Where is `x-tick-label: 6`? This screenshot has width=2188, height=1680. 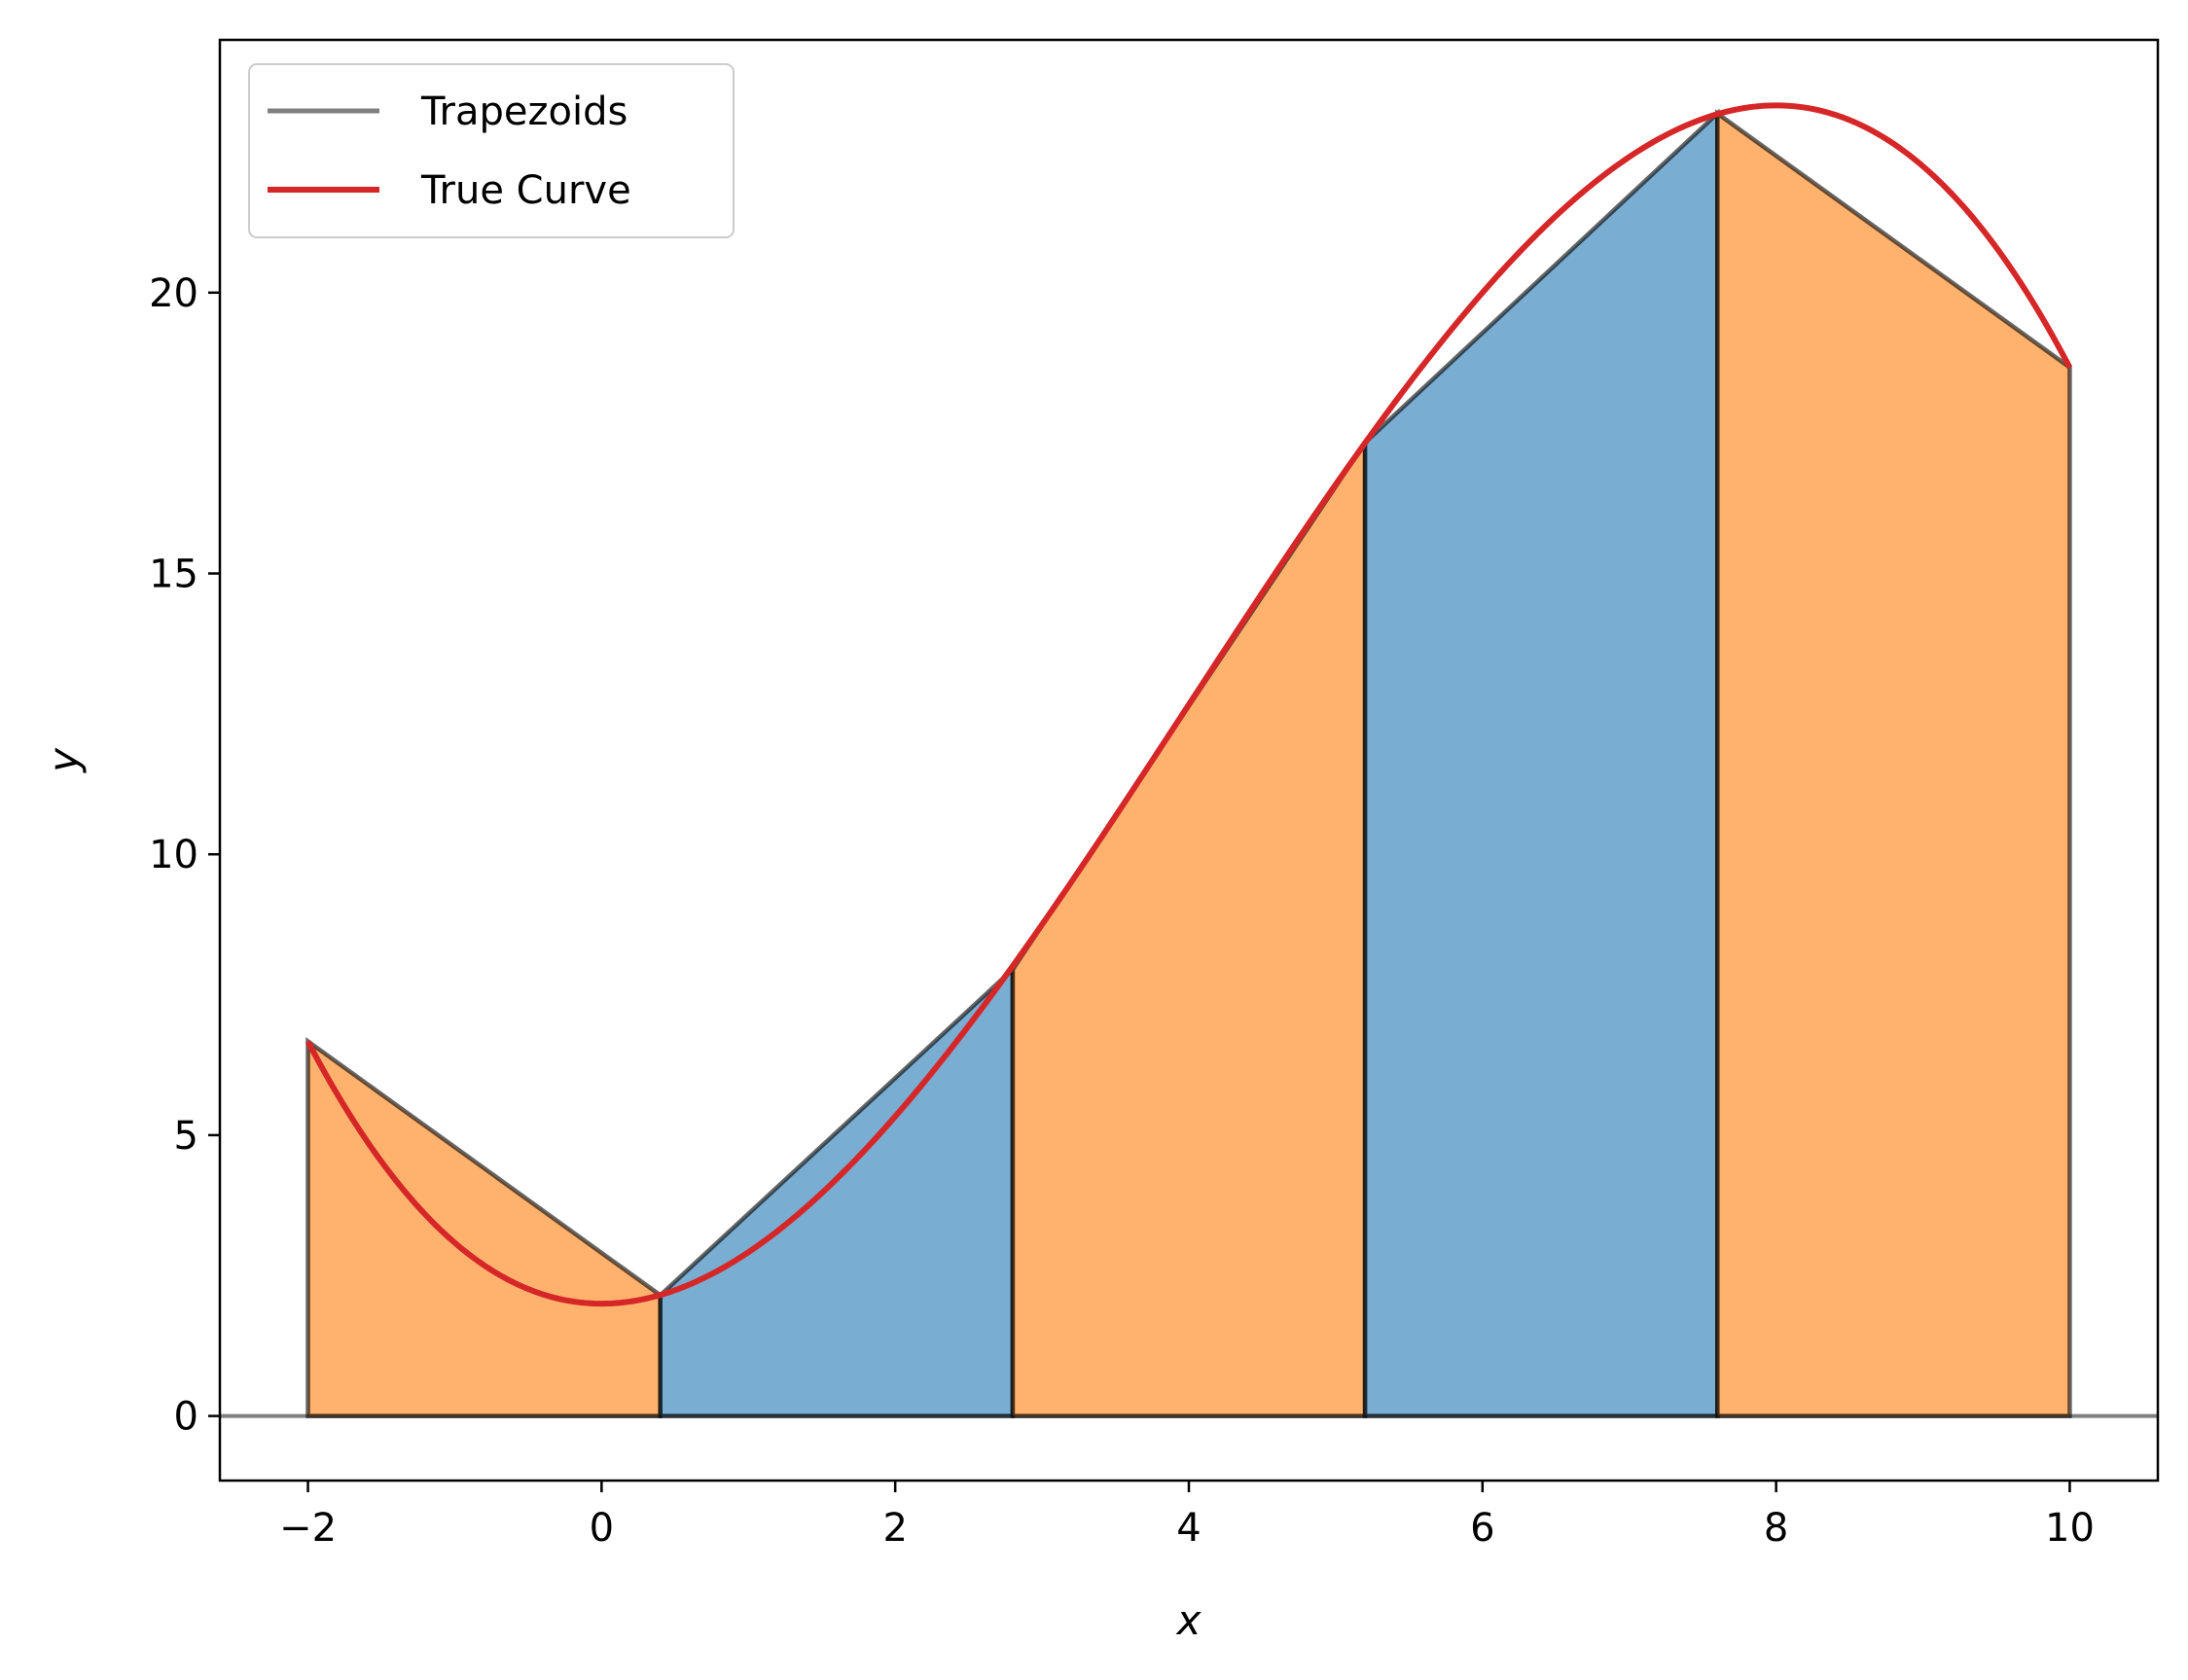
x-tick-label: 6 is located at coordinates (1482, 1528).